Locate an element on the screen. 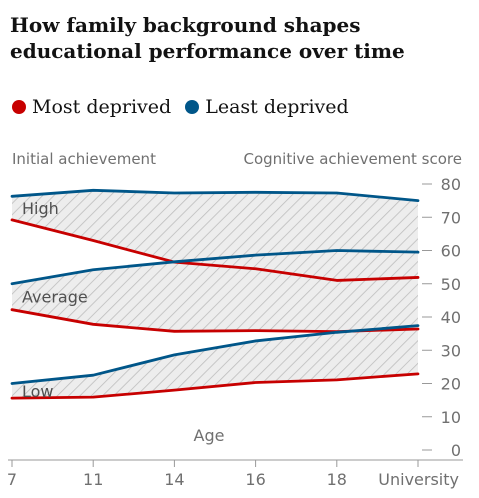  x-tick-label-16: 16 is located at coordinates (255, 479).